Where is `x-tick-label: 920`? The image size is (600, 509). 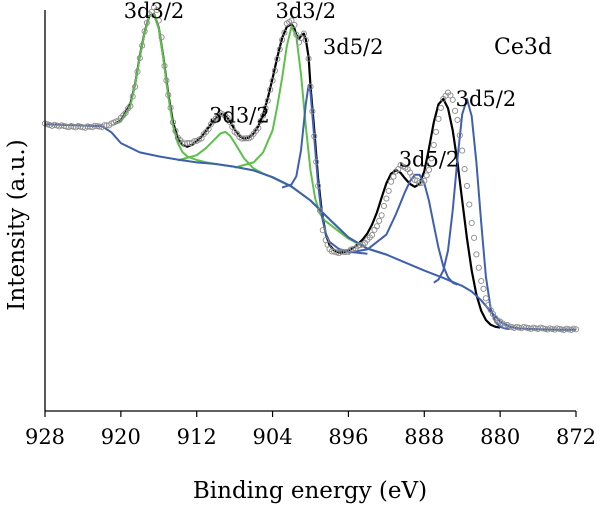
x-tick-label: 920 is located at coordinates (121, 437).